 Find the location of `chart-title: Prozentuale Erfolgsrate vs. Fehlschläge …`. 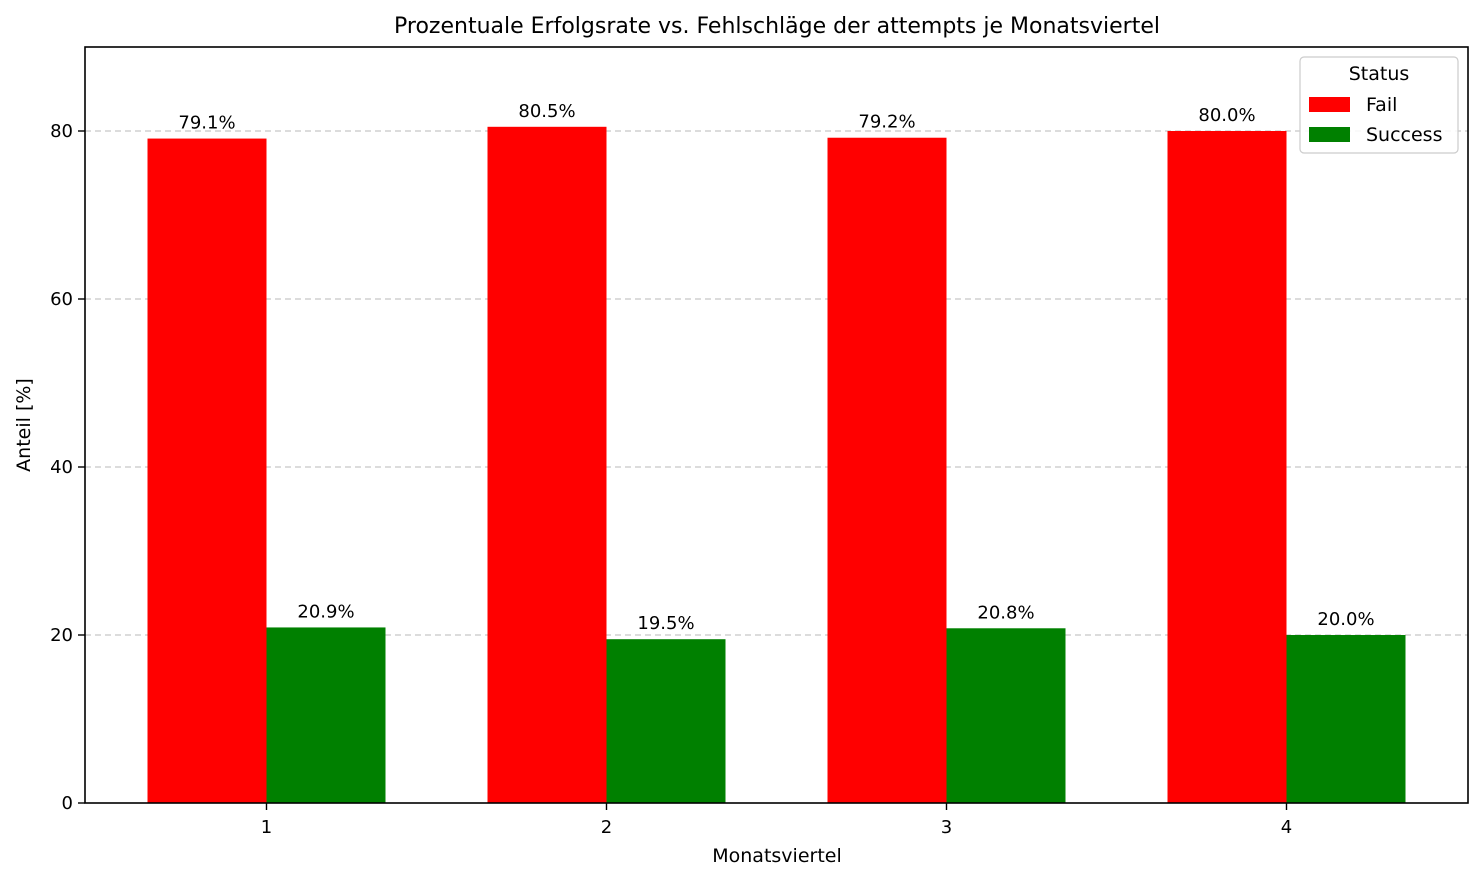

chart-title: Prozentuale Erfolgsrate vs. Fehlschläge … is located at coordinates (777, 26).